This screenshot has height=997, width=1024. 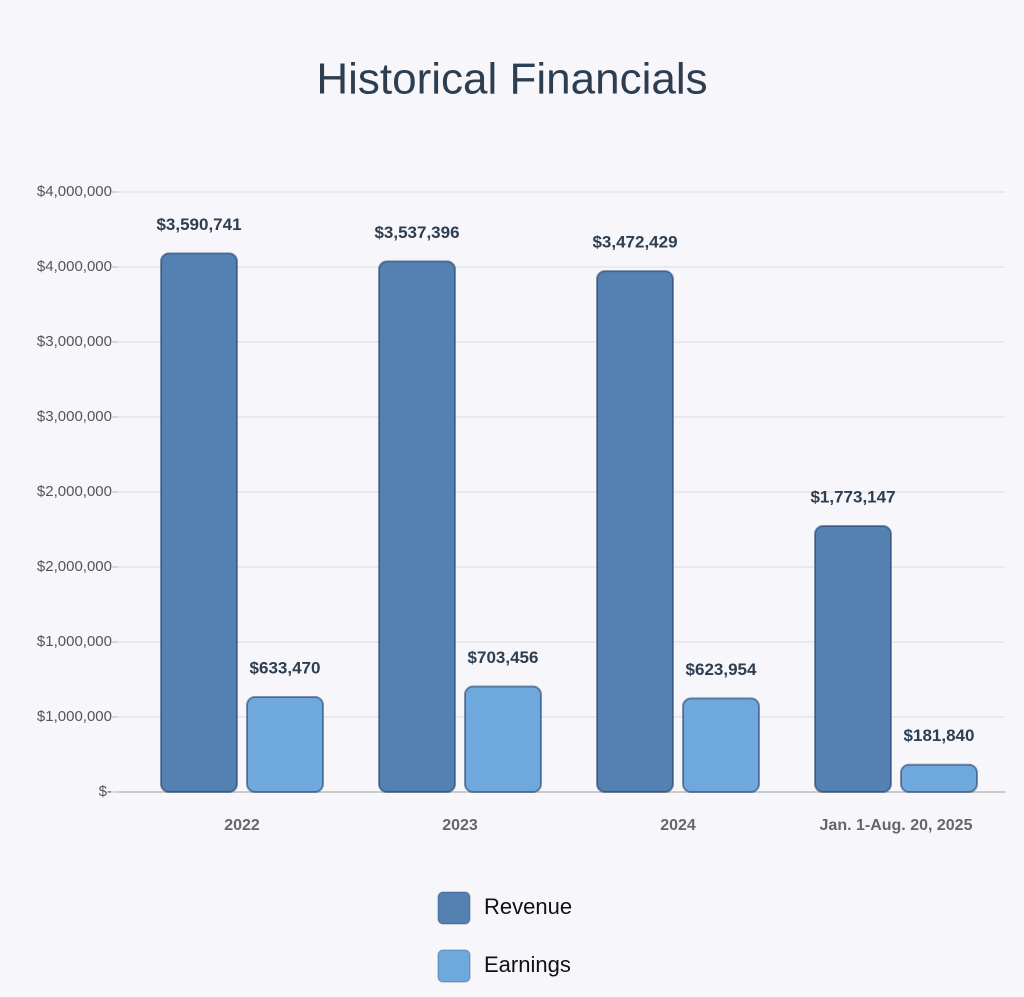 What do you see at coordinates (105, 791) in the screenshot?
I see `y-tick-label: $-` at bounding box center [105, 791].